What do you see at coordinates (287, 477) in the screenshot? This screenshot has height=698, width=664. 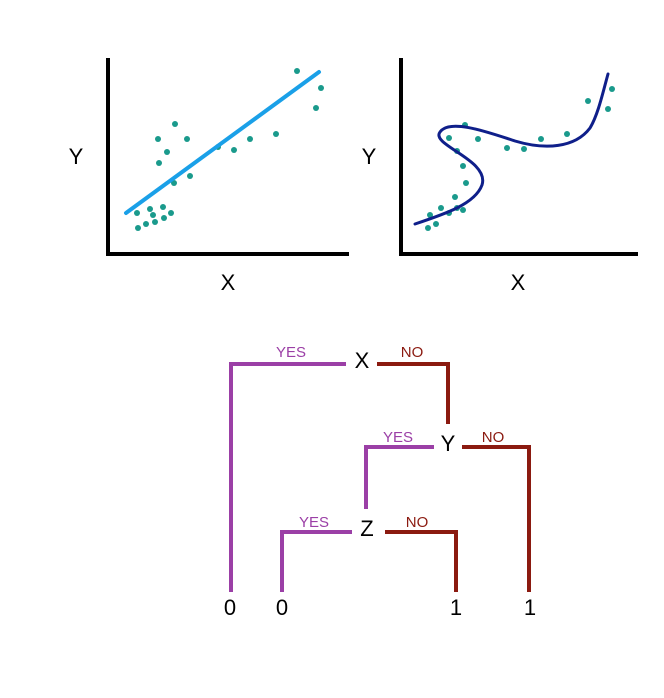 I see `edge-x-yes` at bounding box center [287, 477].